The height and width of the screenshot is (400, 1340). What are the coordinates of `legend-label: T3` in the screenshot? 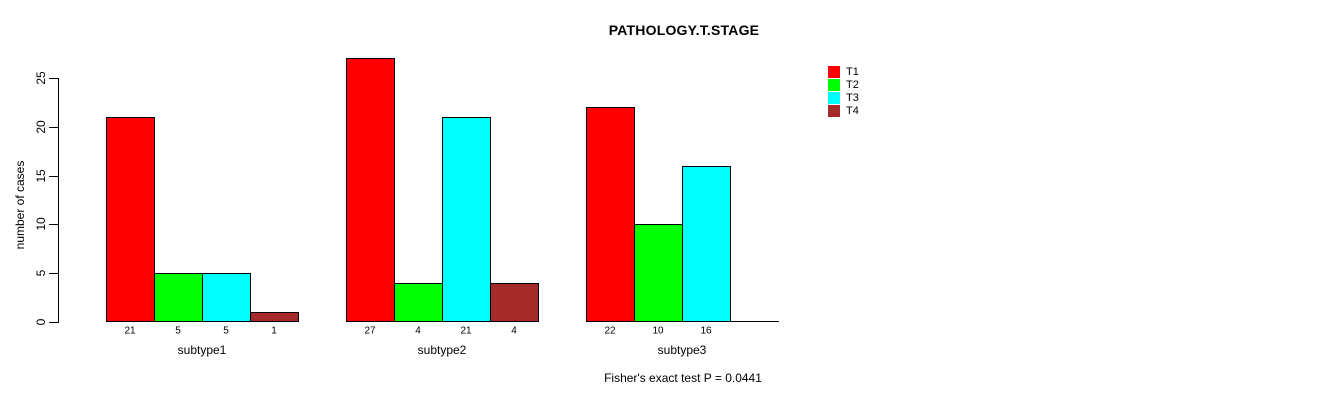 It's located at (852, 98).